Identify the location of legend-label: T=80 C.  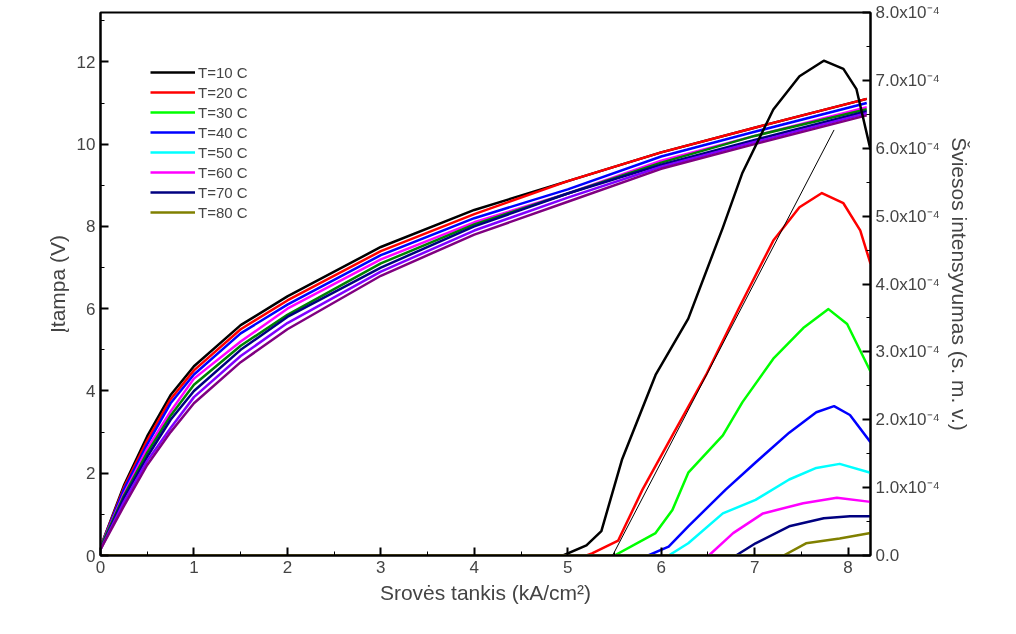
(223, 212).